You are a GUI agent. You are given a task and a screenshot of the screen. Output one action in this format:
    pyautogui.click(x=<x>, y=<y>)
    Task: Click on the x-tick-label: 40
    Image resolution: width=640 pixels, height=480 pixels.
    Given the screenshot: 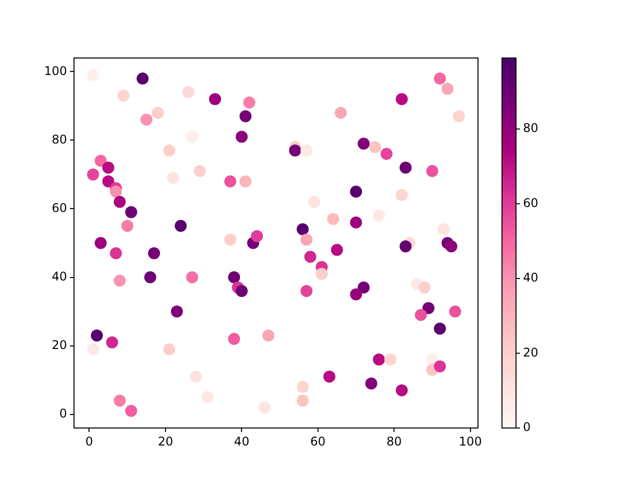 What is the action you would take?
    pyautogui.click(x=242, y=441)
    